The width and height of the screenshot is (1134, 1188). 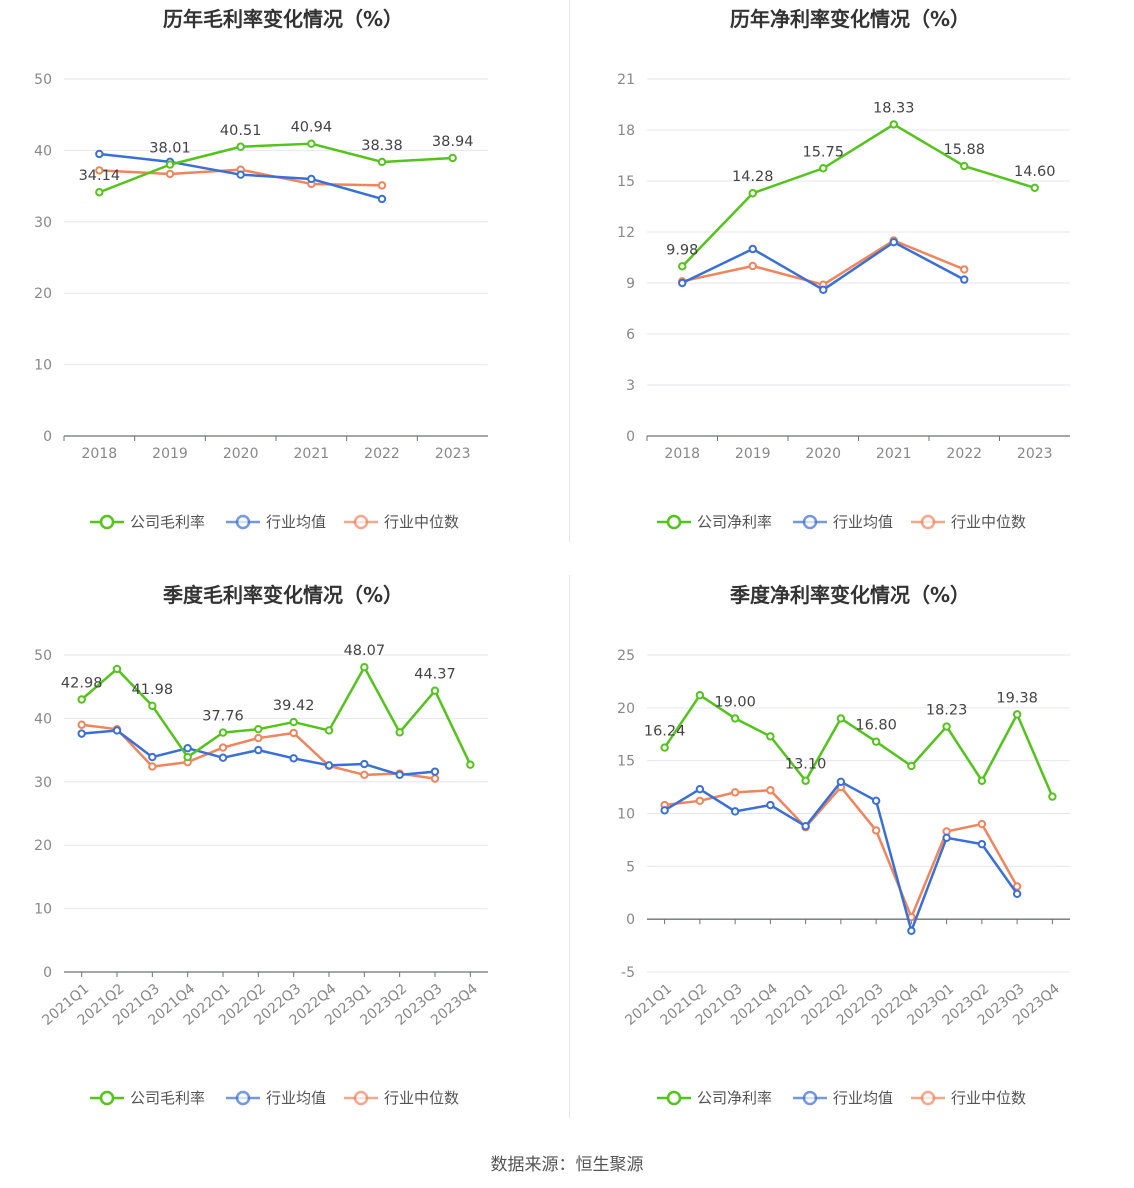 I want to click on y-tick-label: 3, so click(x=630, y=386).